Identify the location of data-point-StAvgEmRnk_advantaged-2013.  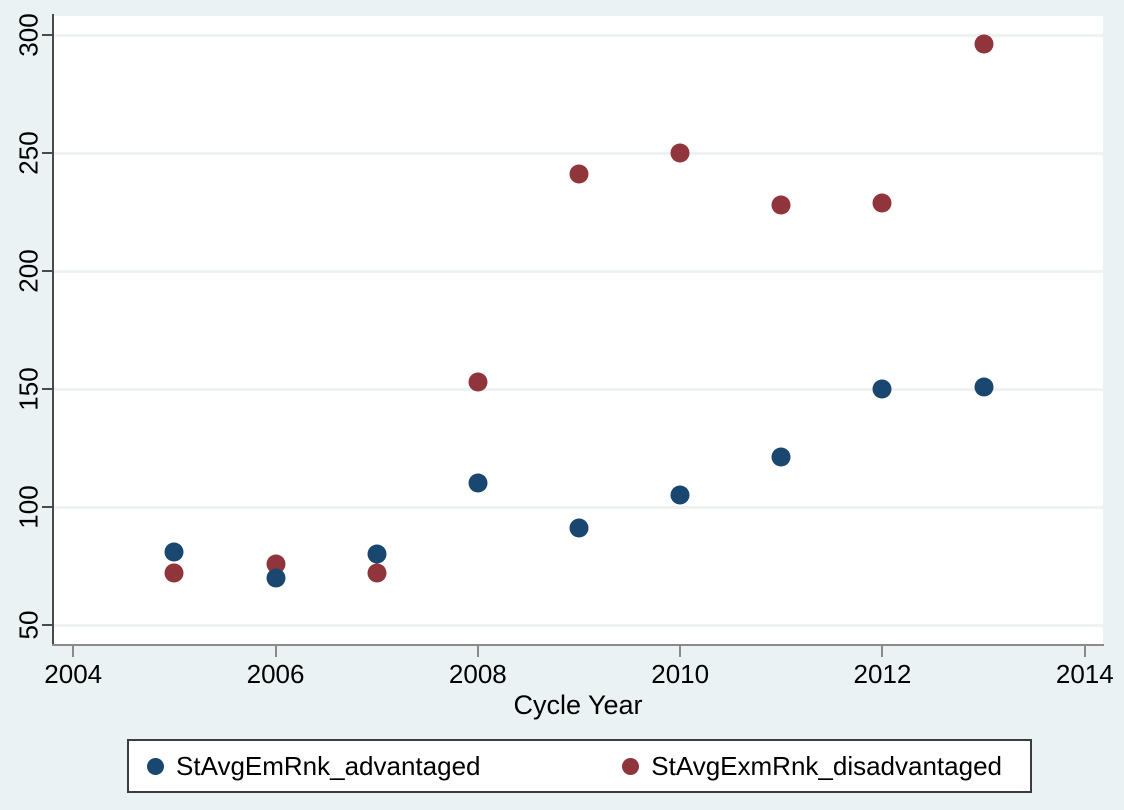
(984, 387).